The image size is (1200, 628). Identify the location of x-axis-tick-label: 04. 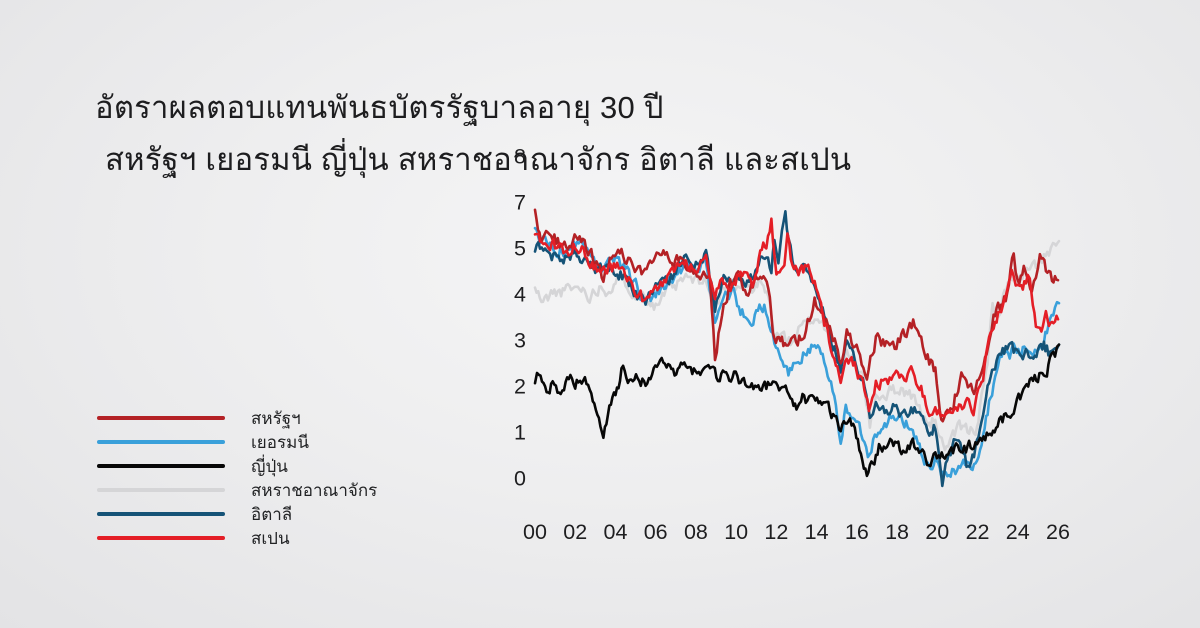
(615, 532).